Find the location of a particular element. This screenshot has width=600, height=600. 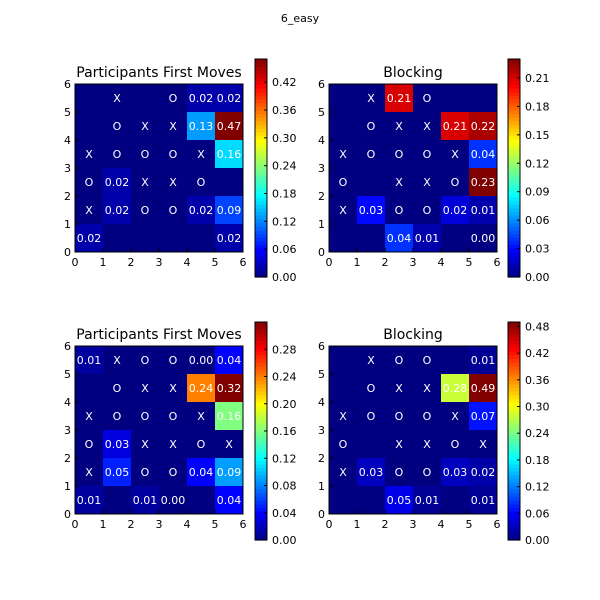

y-tick-label: 5 is located at coordinates (321, 112).